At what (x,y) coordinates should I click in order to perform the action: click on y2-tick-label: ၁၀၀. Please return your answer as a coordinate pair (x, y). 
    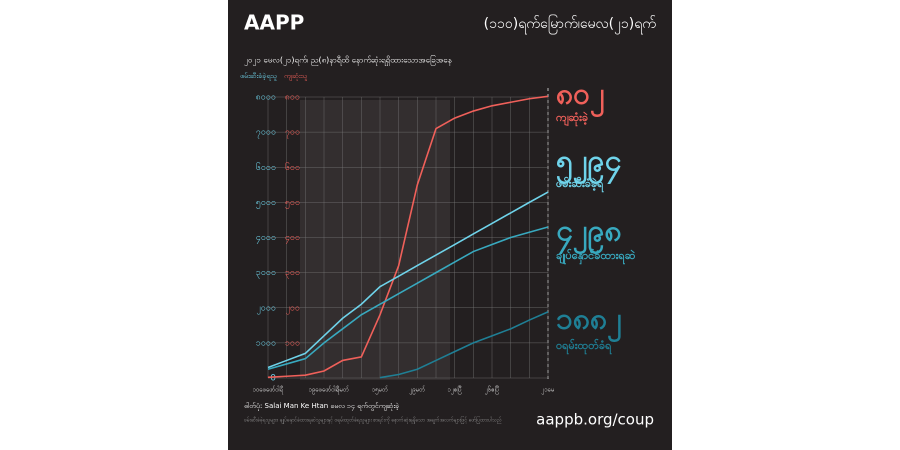
    Looking at the image, I should click on (292, 343).